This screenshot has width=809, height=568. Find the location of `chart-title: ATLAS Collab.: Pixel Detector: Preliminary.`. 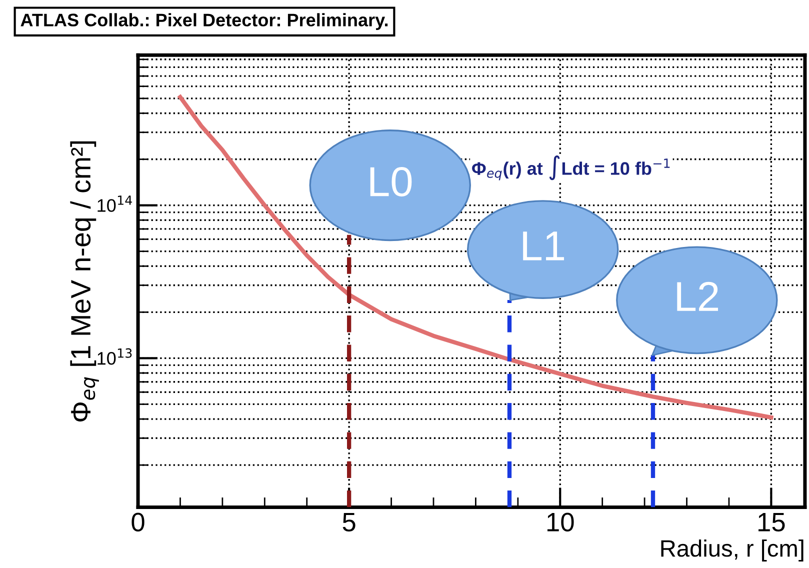

chart-title: ATLAS Collab.: Pixel Detector: Preliminary. is located at coordinates (204, 21).